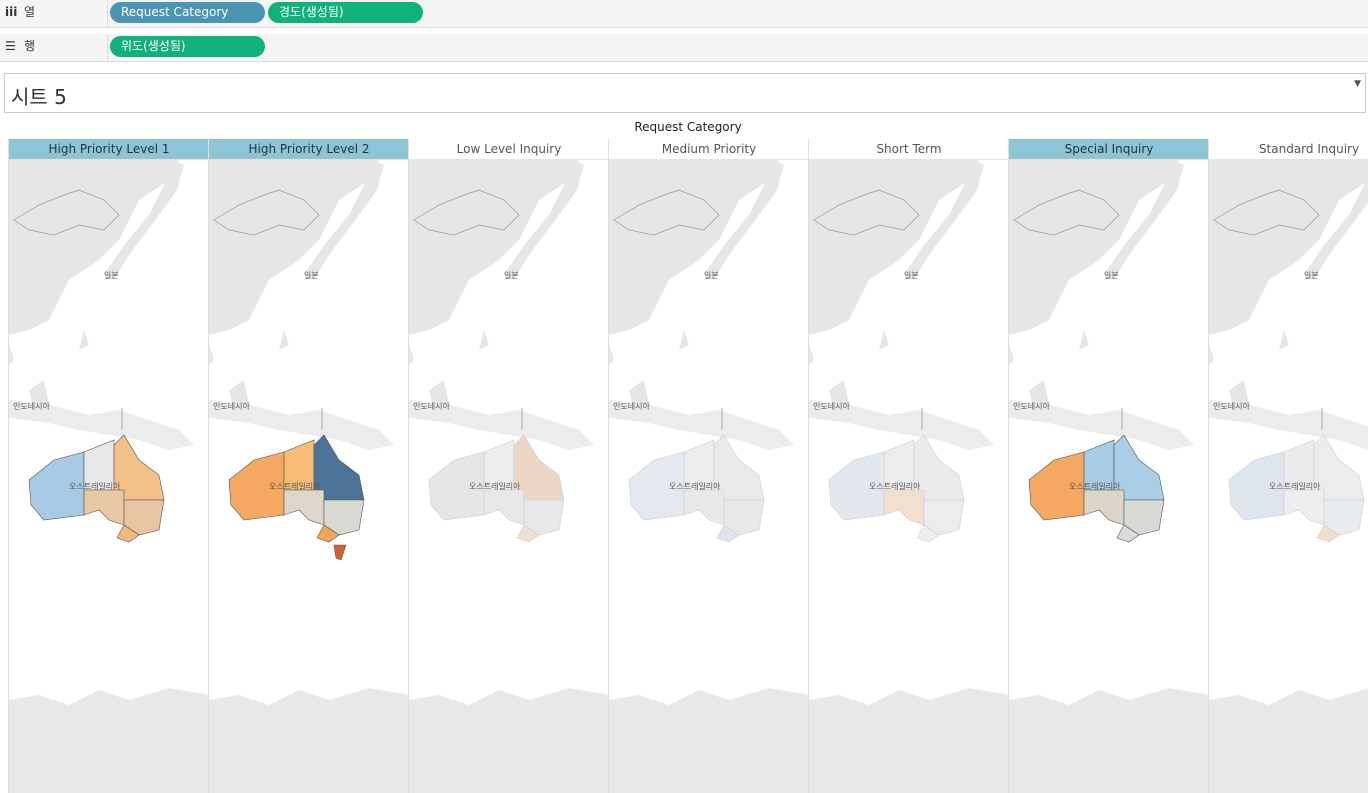 The image size is (1368, 793). I want to click on columns-shelf: iii 열 Request Category 경도(생성됨), so click(684, 14).